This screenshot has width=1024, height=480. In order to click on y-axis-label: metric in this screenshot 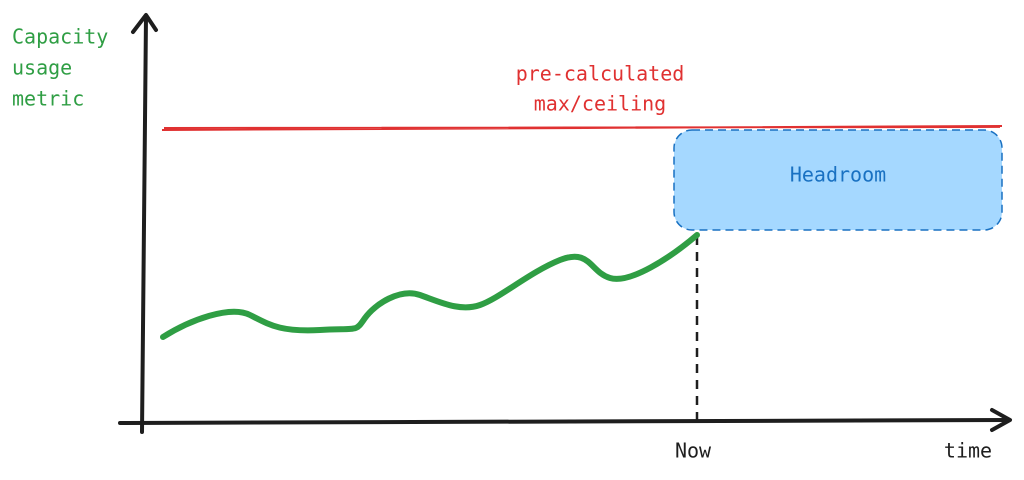, I will do `click(48, 99)`.